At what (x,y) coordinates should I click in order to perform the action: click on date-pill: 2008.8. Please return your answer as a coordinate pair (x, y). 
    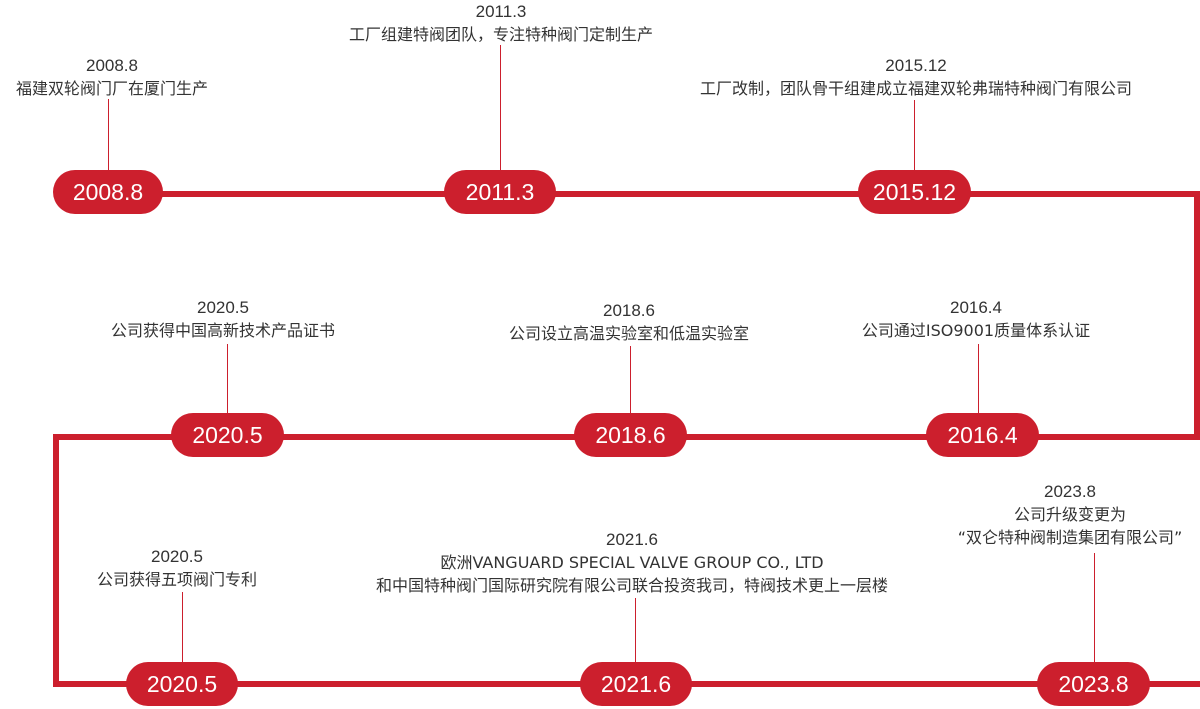
    Looking at the image, I should click on (108, 192).